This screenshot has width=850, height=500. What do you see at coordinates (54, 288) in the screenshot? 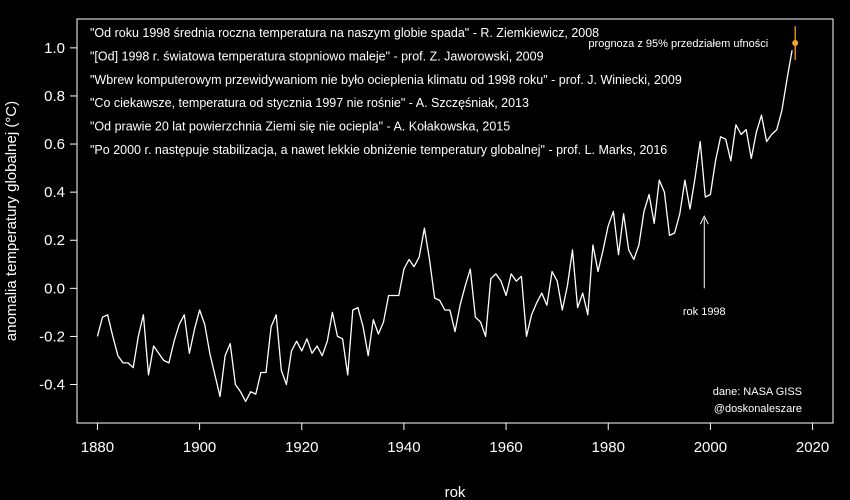
I see `y-tick-label: 0.0` at bounding box center [54, 288].